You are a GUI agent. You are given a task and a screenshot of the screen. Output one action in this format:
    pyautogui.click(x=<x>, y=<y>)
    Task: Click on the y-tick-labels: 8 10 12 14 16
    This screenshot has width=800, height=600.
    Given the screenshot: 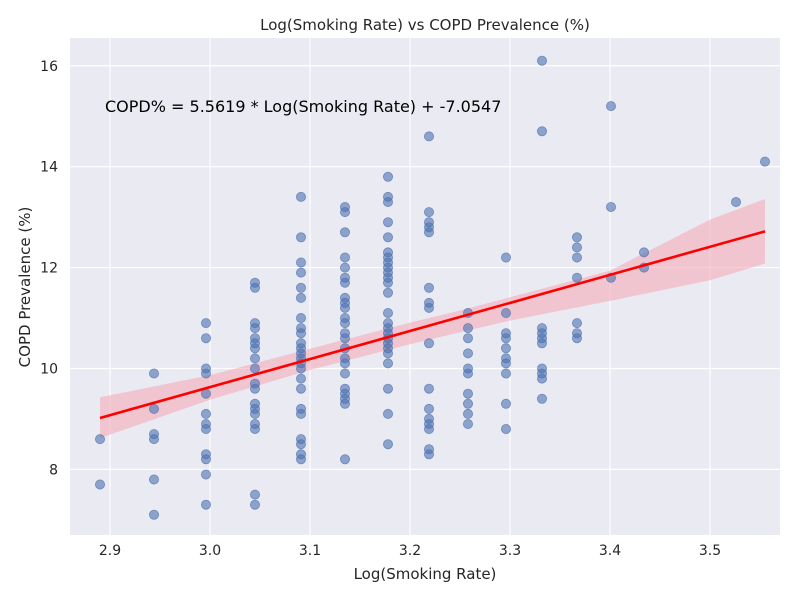 What is the action you would take?
    pyautogui.click(x=49, y=269)
    